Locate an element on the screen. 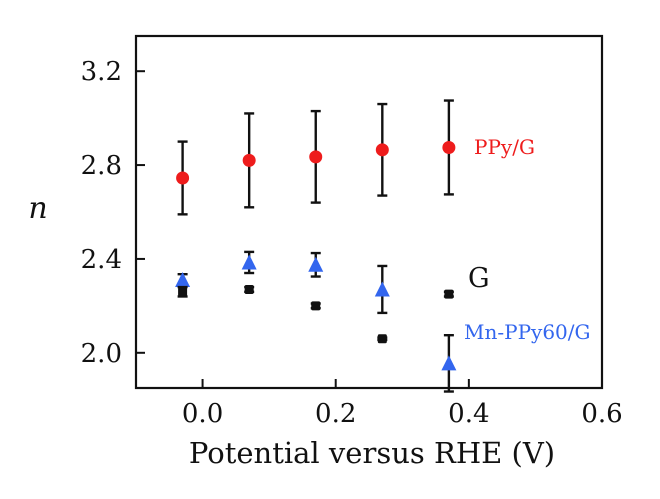  y-tick-label: 3.2 is located at coordinates (101, 72).